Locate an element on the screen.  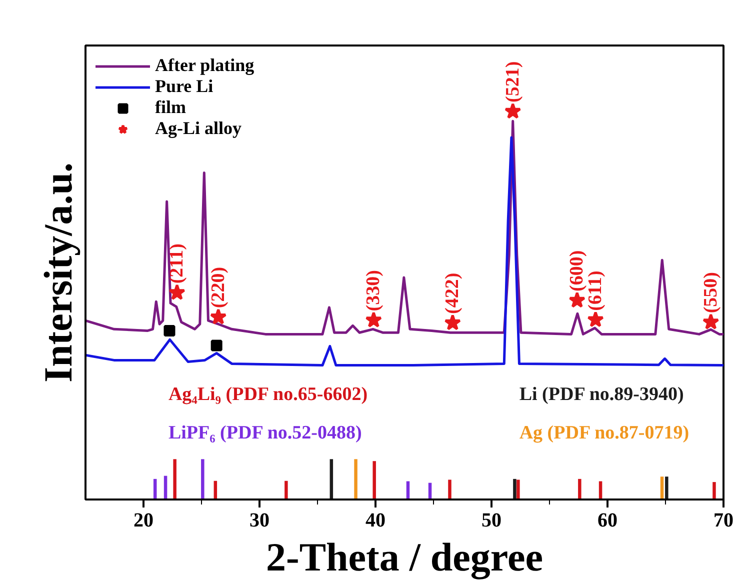
annotation: (330) is located at coordinates (373, 291).